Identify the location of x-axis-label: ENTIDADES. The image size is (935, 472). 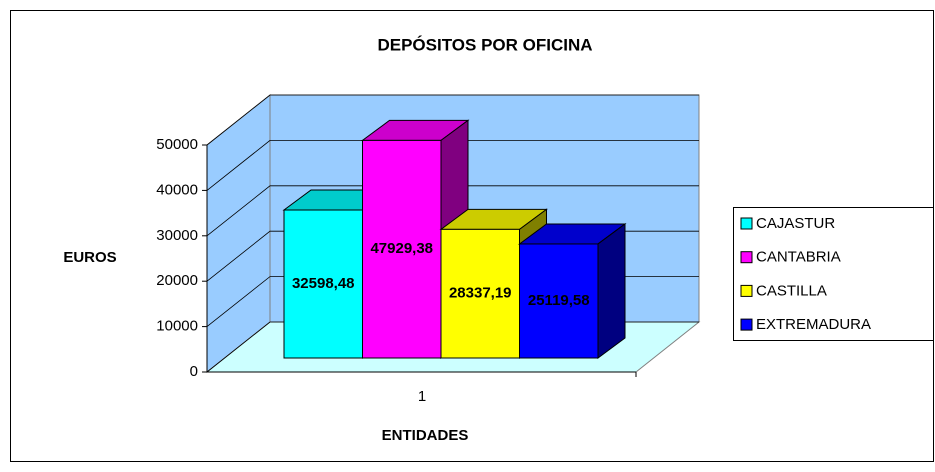
(425, 435).